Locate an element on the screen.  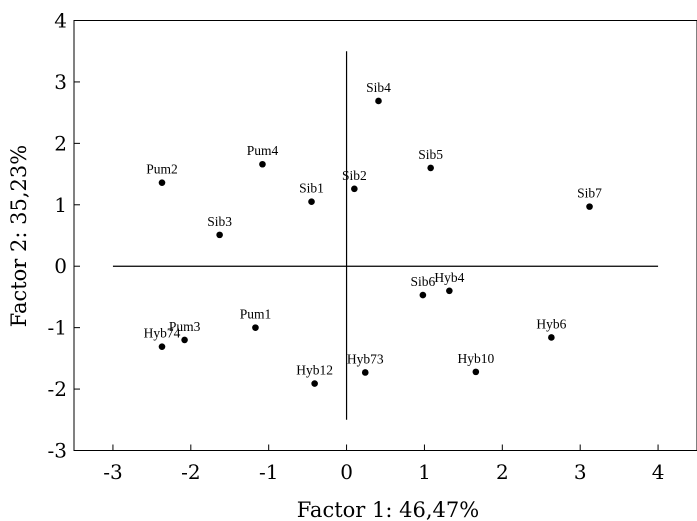
y-axis-title: Factor 2: 35,23% is located at coordinates (19, 236).